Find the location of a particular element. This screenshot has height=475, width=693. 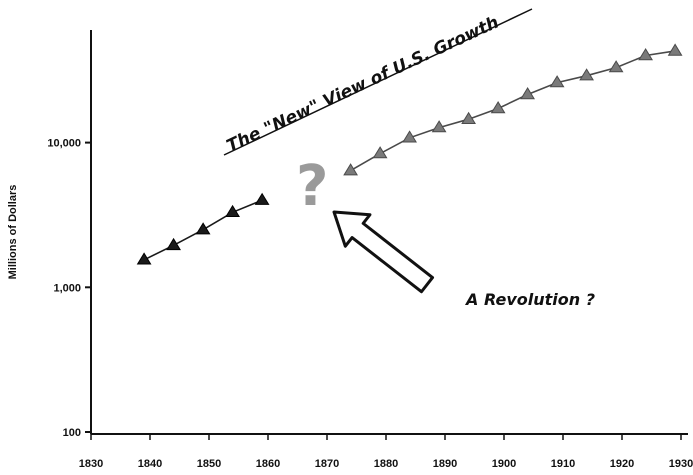

y-axis-title: Millions of Dollars is located at coordinates (13, 232).